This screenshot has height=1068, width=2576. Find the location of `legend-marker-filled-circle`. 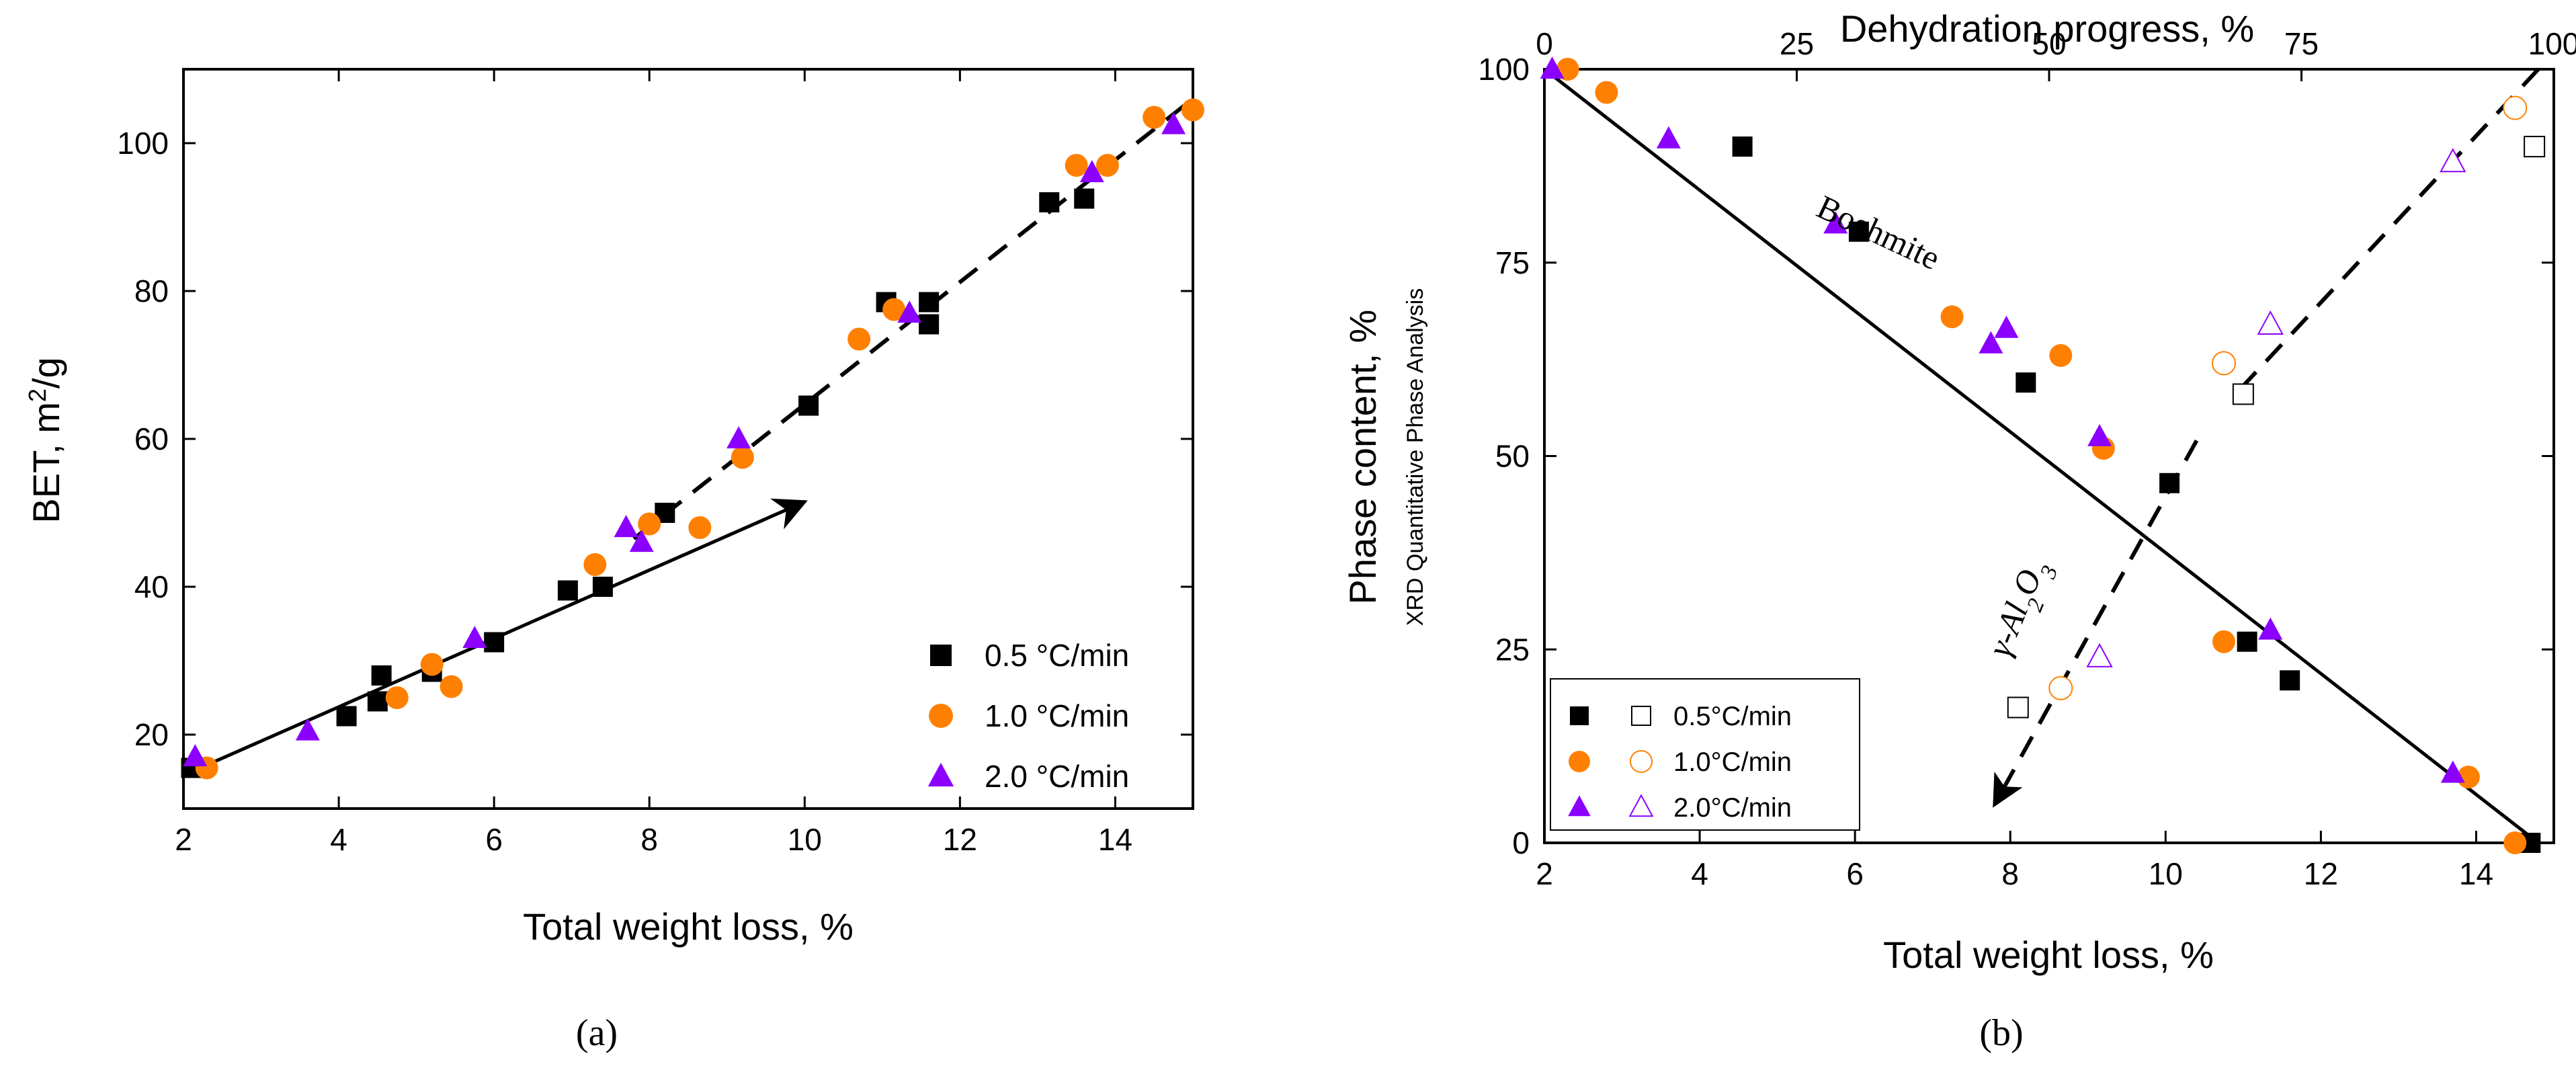

legend-marker-filled-circle is located at coordinates (1579, 761).